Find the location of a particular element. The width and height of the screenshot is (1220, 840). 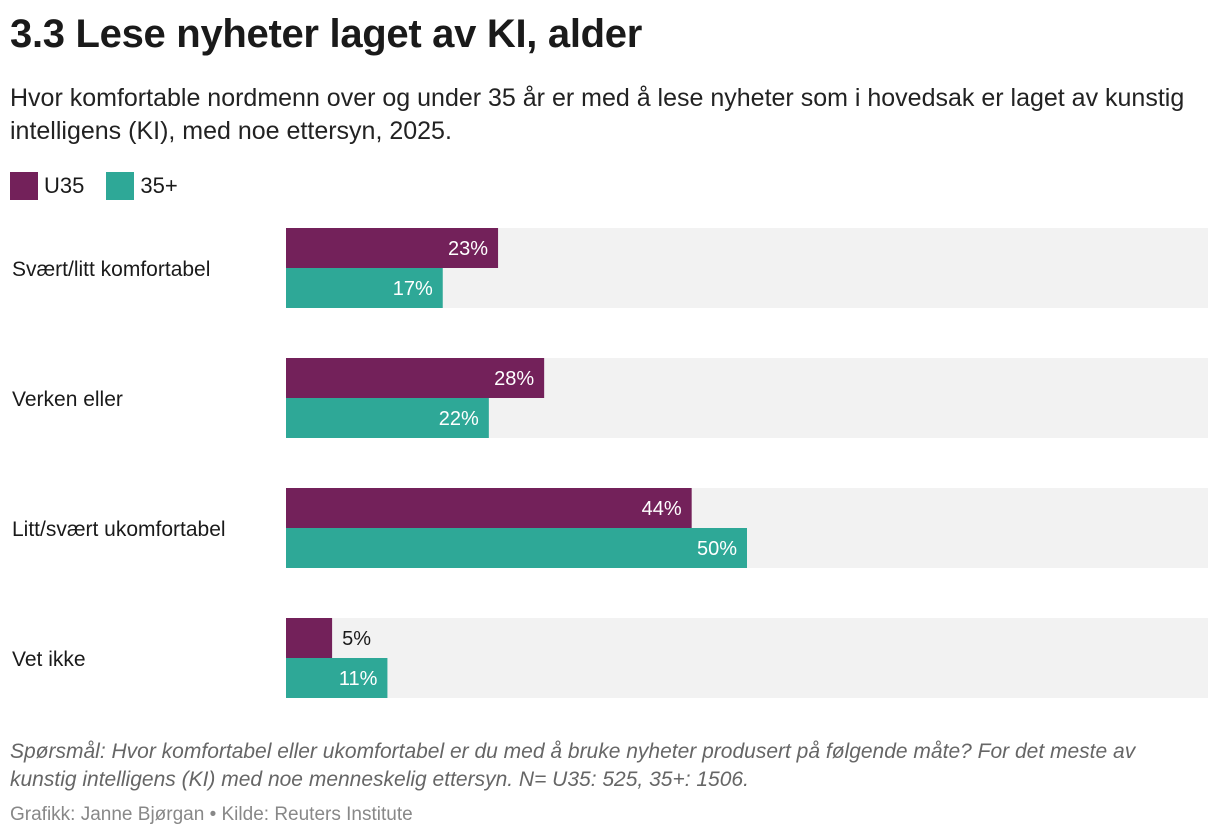

legend-item-u35: U35 is located at coordinates (47, 186).